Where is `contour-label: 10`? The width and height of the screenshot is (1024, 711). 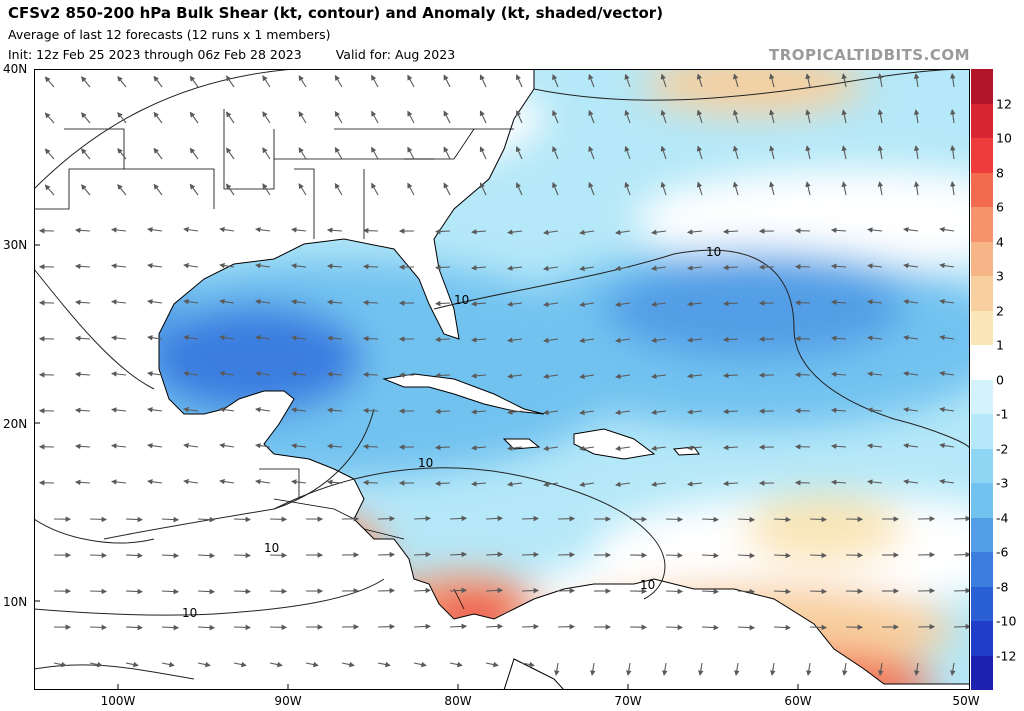 contour-label: 10 is located at coordinates (189, 613).